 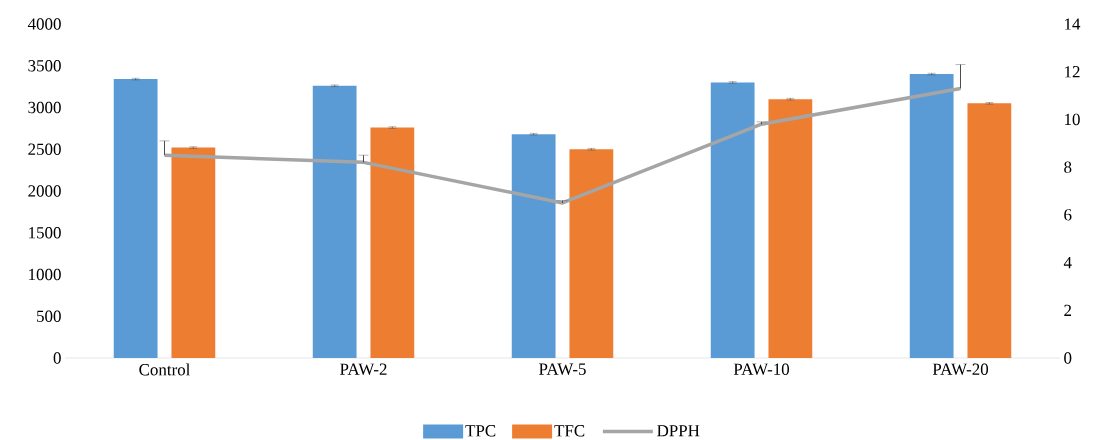 What do you see at coordinates (1072, 119) in the screenshot?
I see `y2-tick-label: 10` at bounding box center [1072, 119].